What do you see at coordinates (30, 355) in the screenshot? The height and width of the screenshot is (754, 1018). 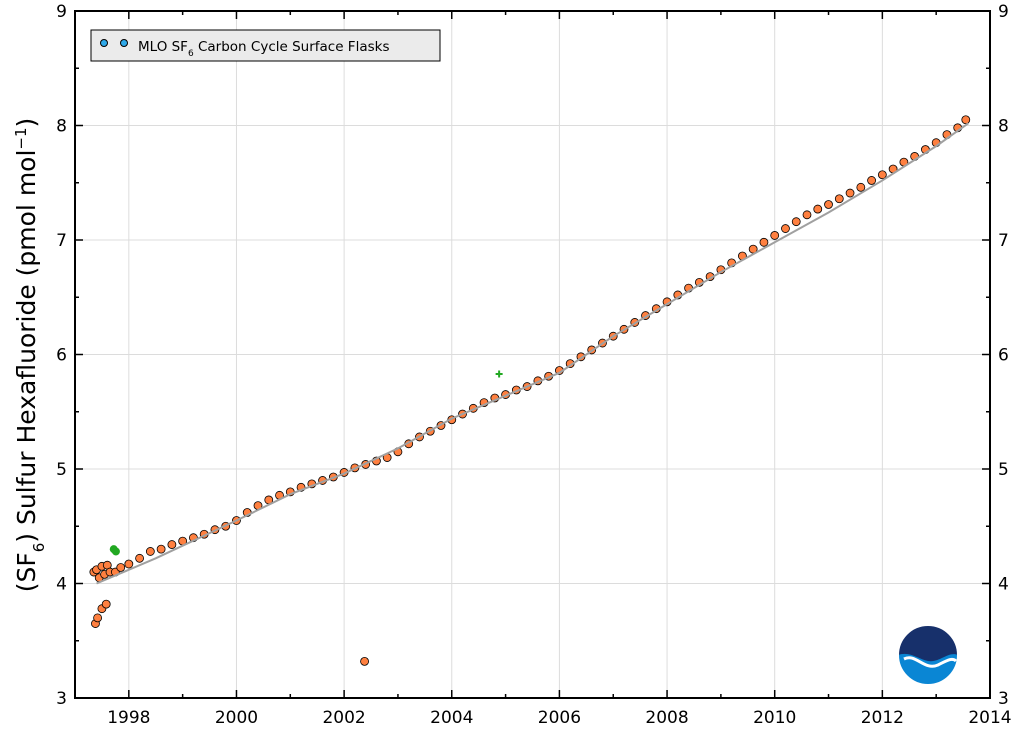 I see `y-axis-label: (SF6) Sulfur Hexafluoride (pmol mol−1)` at bounding box center [30, 355].